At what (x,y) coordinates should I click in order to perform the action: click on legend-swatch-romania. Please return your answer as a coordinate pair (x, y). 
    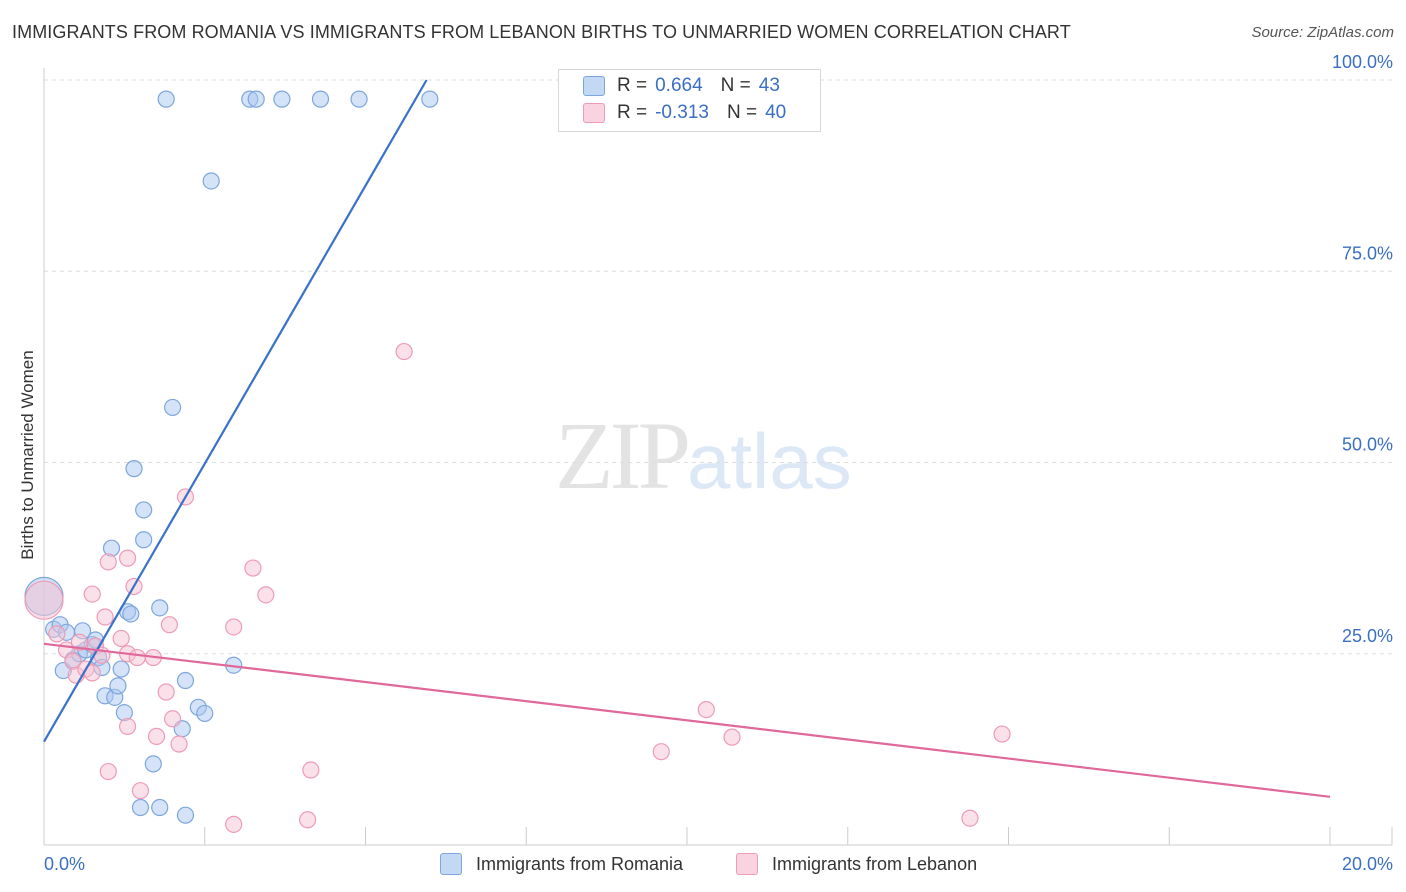
    Looking at the image, I should click on (594, 86).